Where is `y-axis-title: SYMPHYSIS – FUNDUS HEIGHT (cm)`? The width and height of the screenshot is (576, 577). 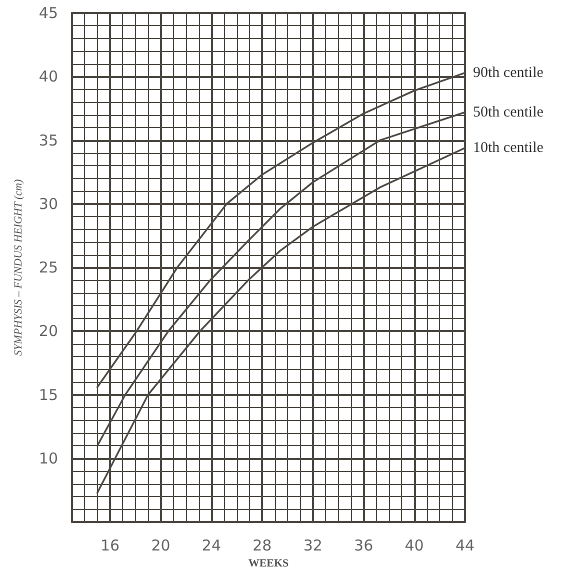
y-axis-title: SYMPHYSIS – FUNDUS HEIGHT (cm) is located at coordinates (18, 267).